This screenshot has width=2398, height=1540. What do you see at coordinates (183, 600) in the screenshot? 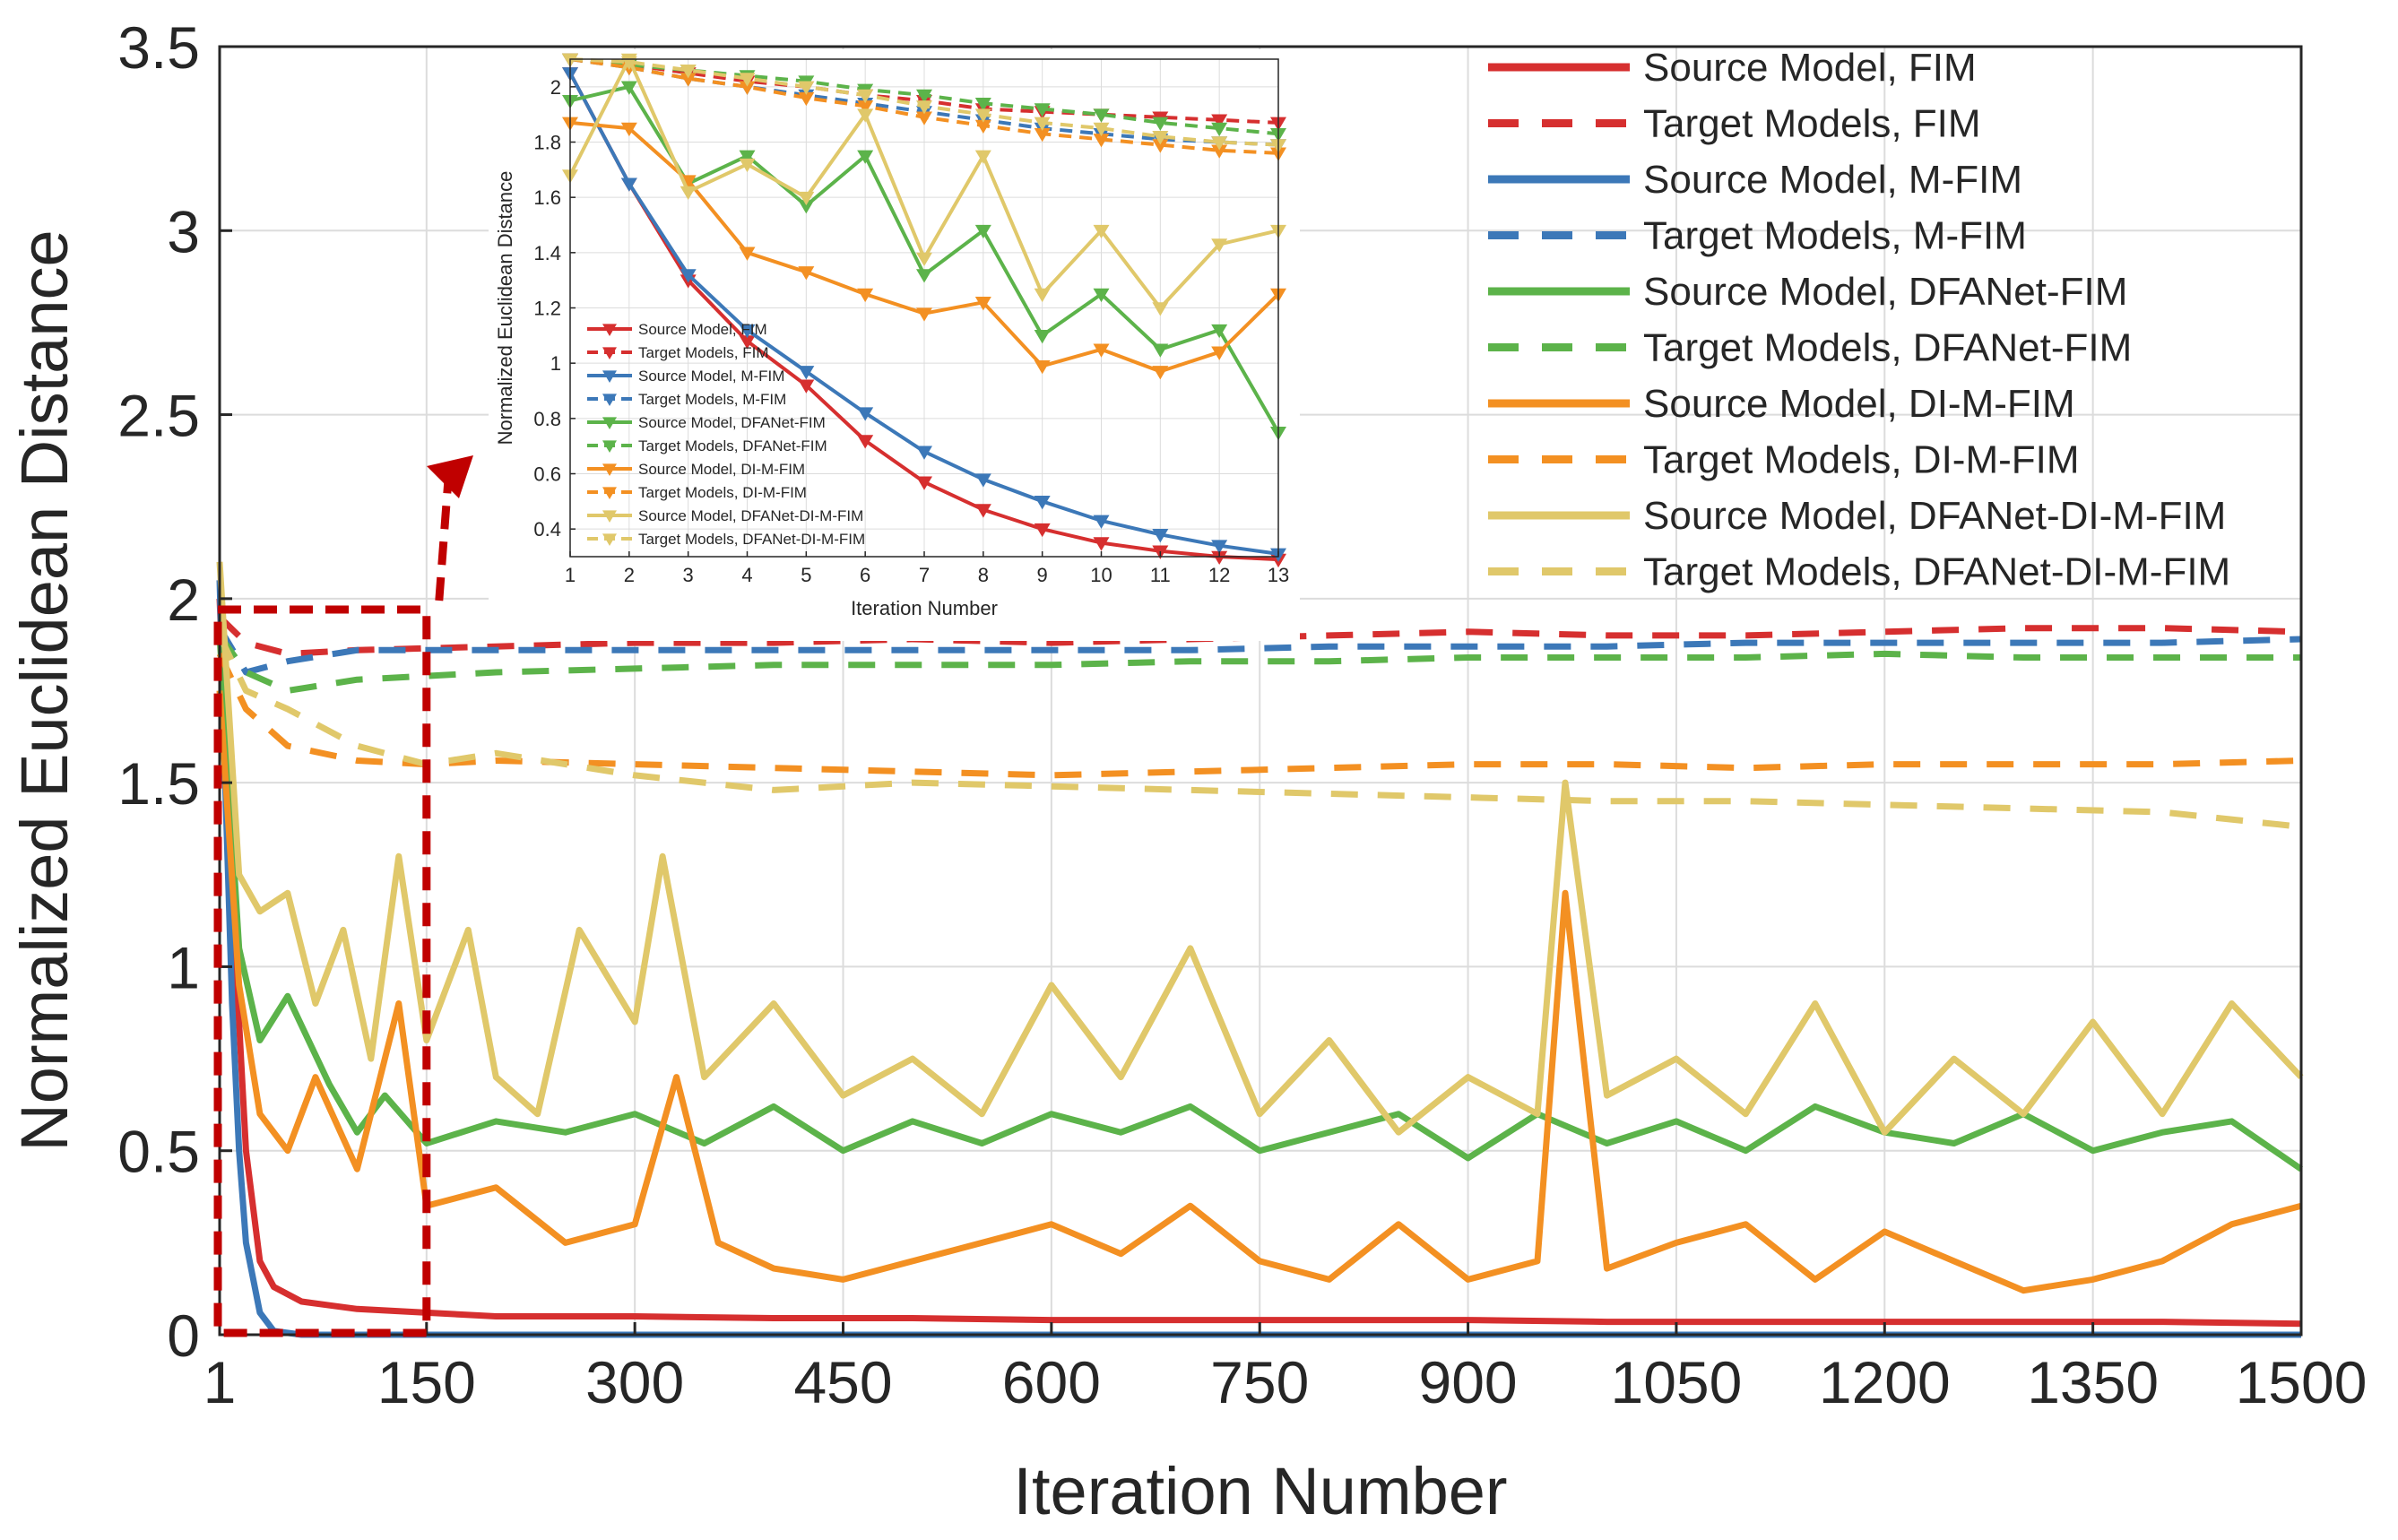
I see `main-ytick-label: 2` at bounding box center [183, 600].